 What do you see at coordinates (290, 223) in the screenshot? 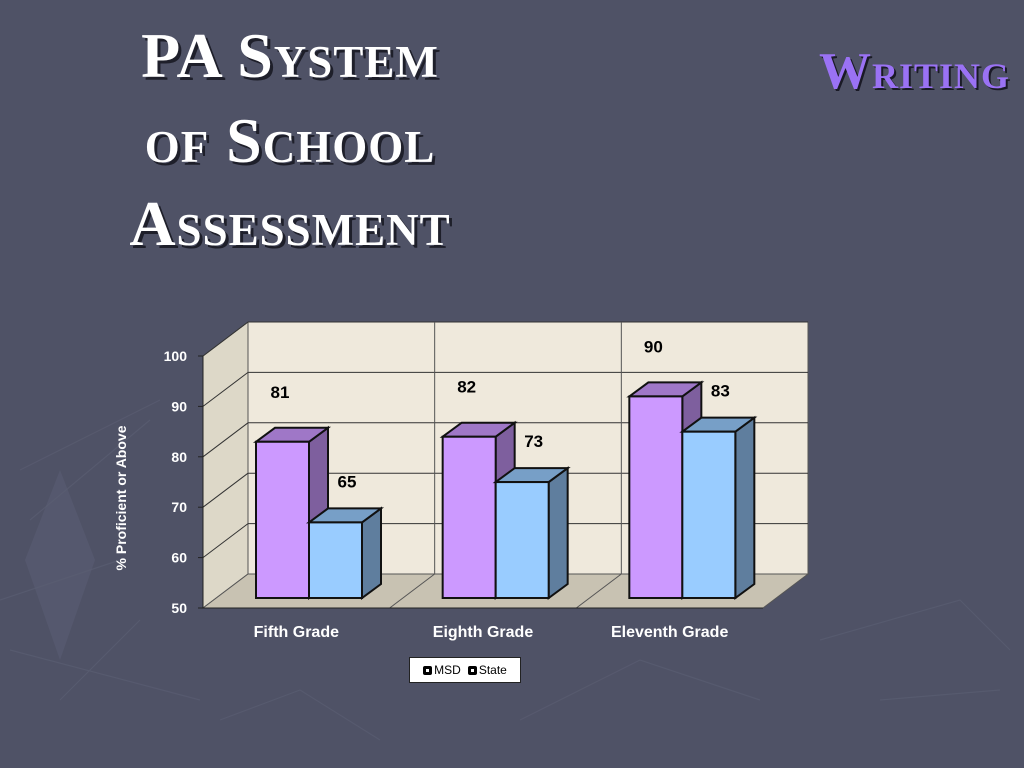
I see `slide-title-line-3: Assessment` at bounding box center [290, 223].